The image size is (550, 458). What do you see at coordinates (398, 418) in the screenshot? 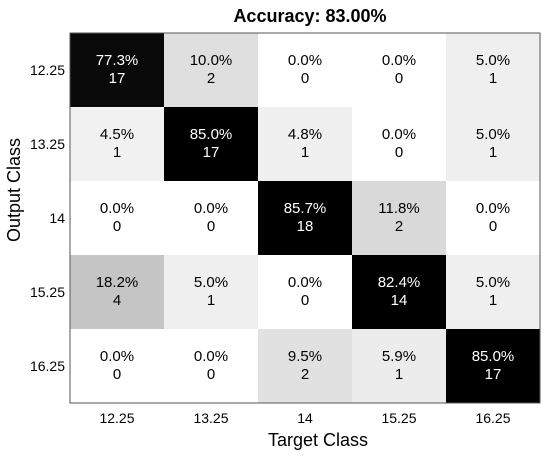
I see `x-tick-label: 15.25` at bounding box center [398, 418].